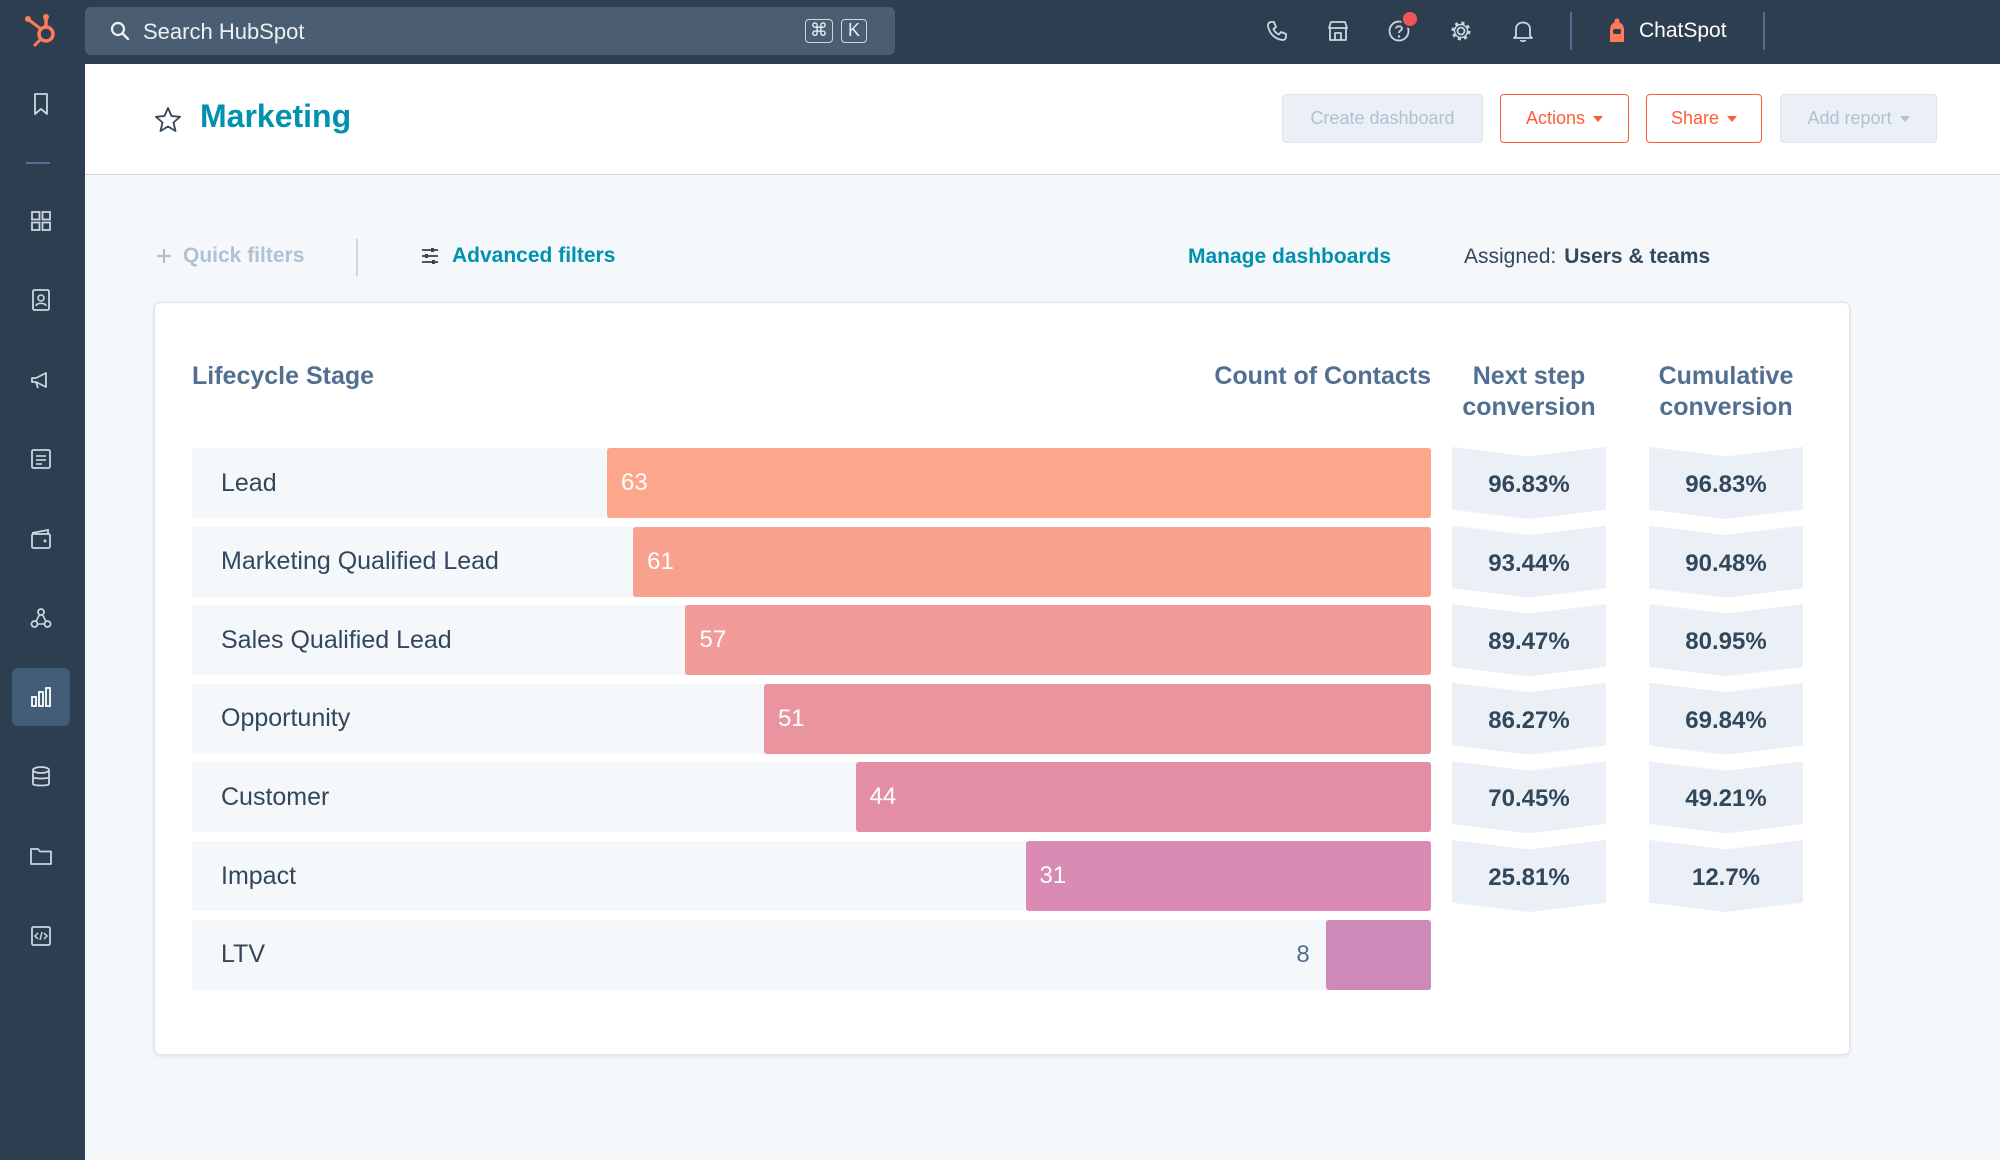 Image resolution: width=2000 pixels, height=1160 pixels. I want to click on advanced-filters-label: Advanced filters, so click(534, 255).